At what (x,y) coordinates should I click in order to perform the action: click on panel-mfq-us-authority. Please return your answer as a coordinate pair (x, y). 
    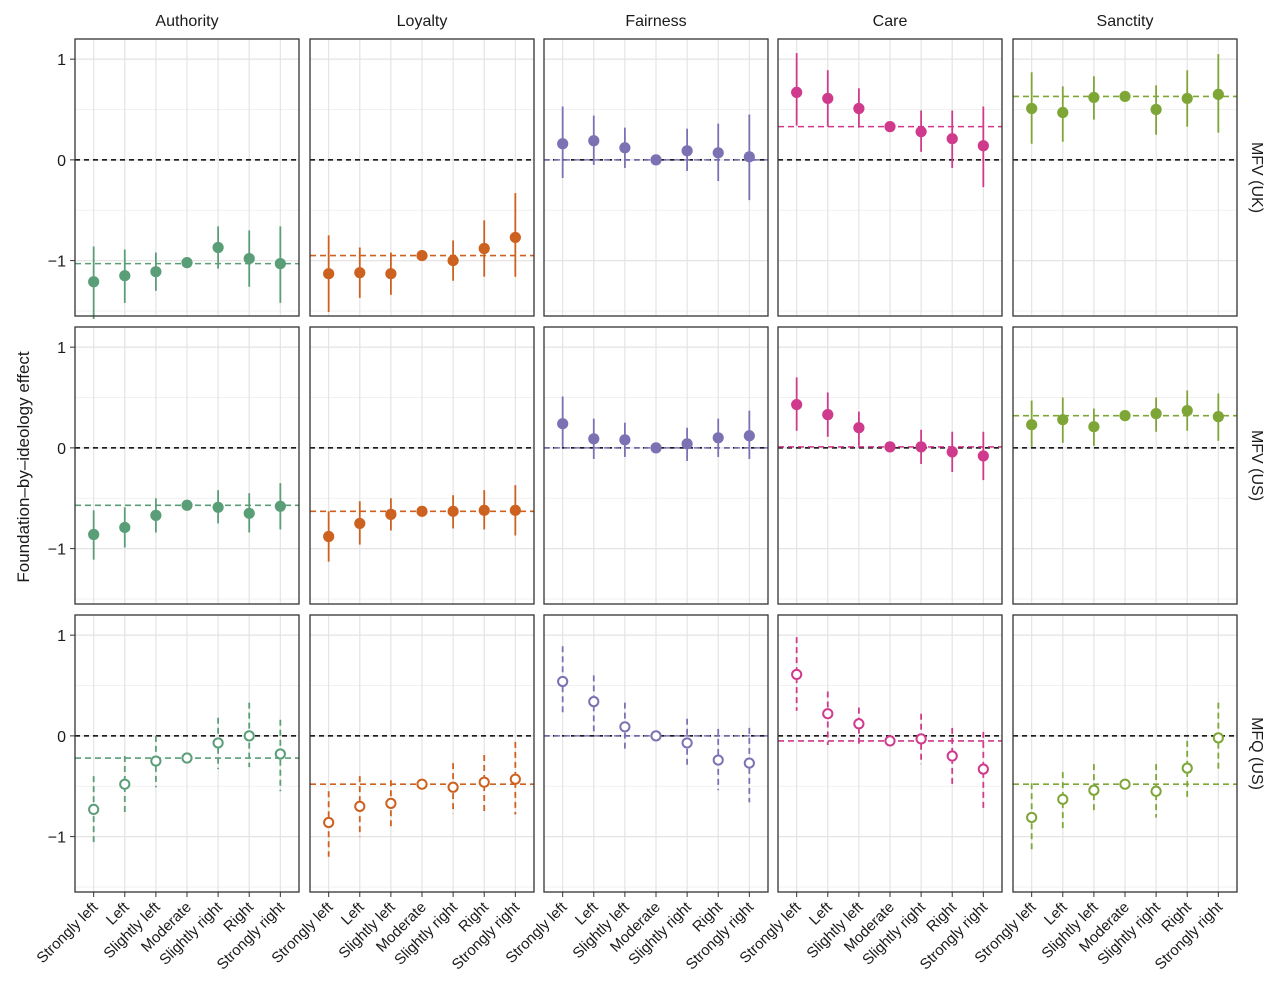
    Looking at the image, I should click on (187, 753).